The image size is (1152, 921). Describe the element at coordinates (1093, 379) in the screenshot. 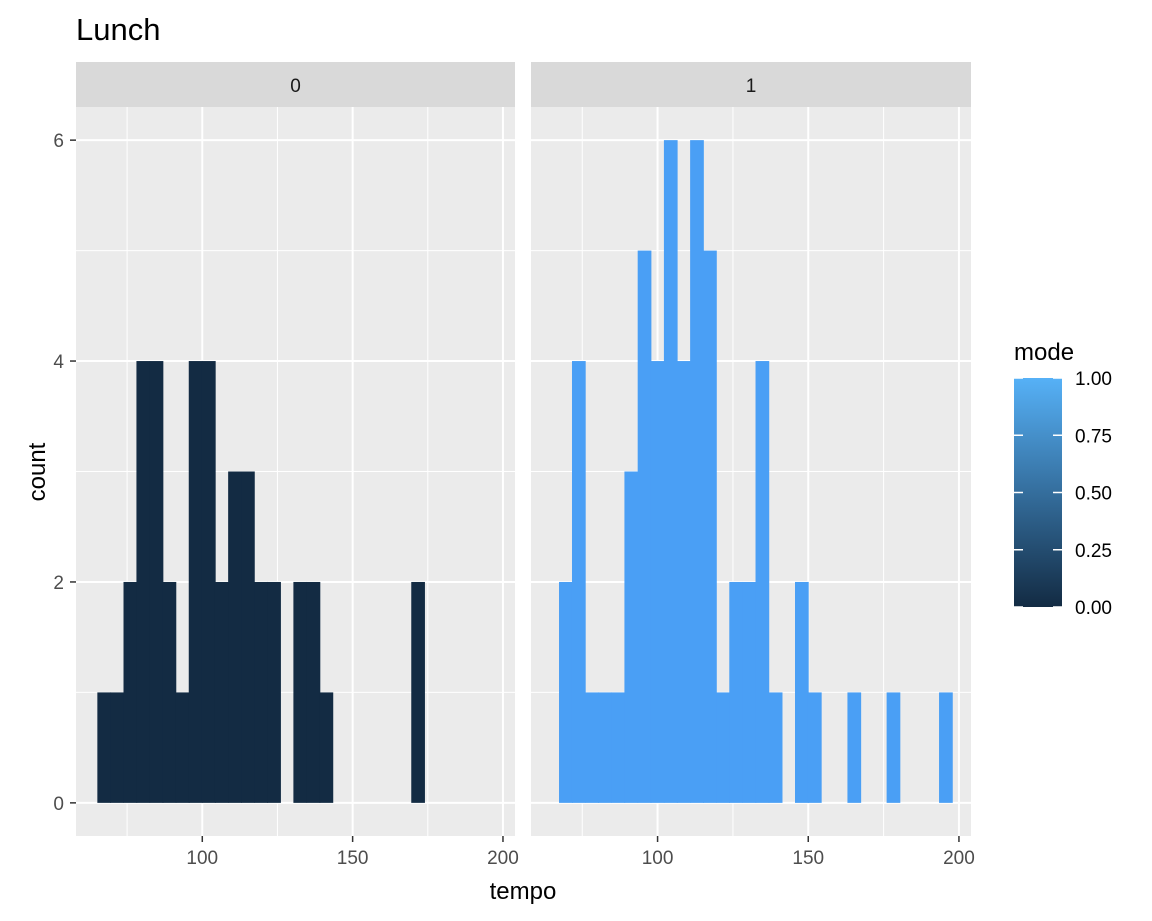

I see `legend-label: 1.00` at that location.